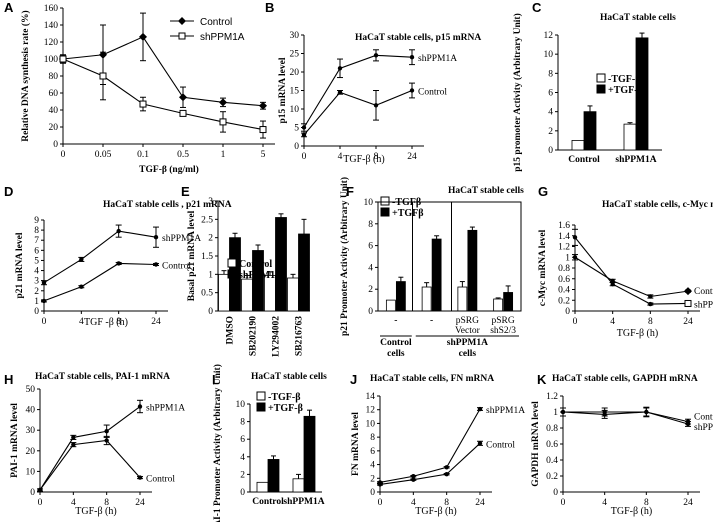 This screenshot has width=713, height=522. What do you see at coordinates (468, 326) in the screenshot?
I see `category-label: pSRG Vector` at bounding box center [468, 326].